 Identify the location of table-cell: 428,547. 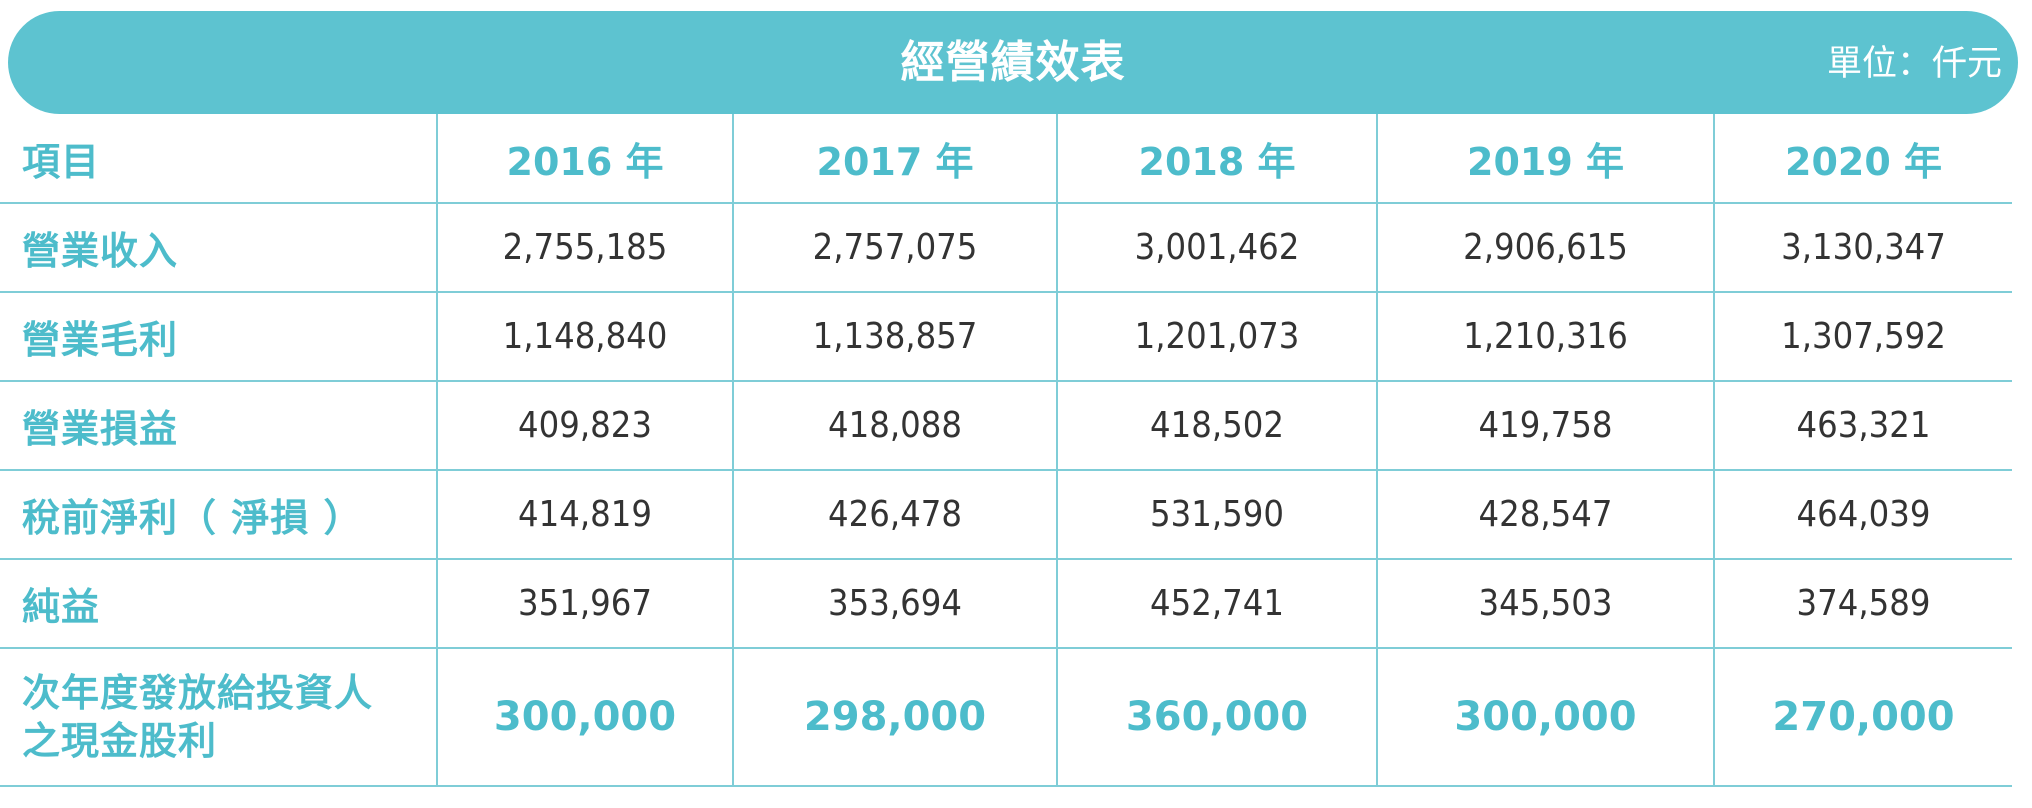
(1546, 515).